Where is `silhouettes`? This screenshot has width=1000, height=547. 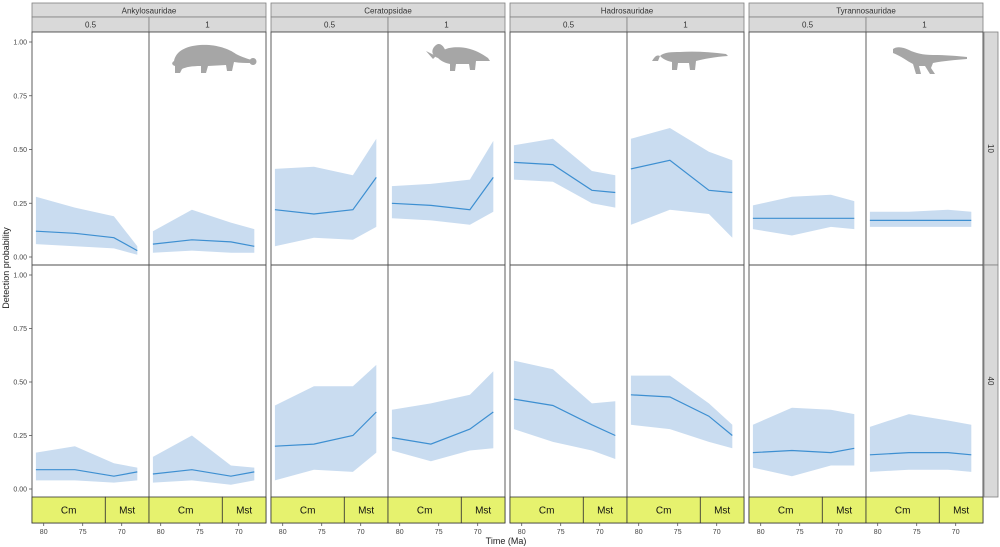
silhouettes is located at coordinates (569, 58).